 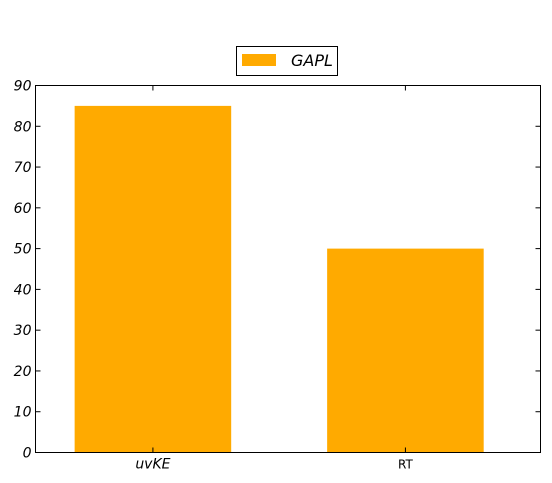 I want to click on legend-label-gapl: GAPL, so click(x=312, y=60).